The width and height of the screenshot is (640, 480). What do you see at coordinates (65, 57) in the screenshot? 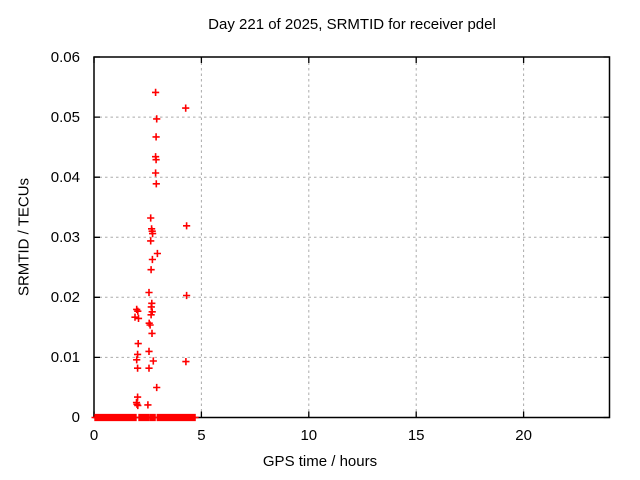
I see `y-tick-label: 0.06` at bounding box center [65, 57].